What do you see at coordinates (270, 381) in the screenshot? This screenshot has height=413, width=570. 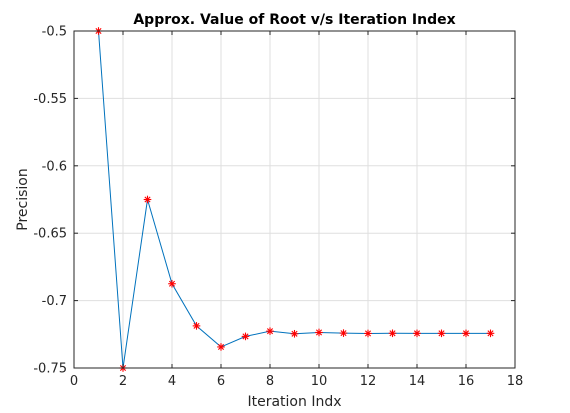 I see `x-tick-label: 8` at bounding box center [270, 381].